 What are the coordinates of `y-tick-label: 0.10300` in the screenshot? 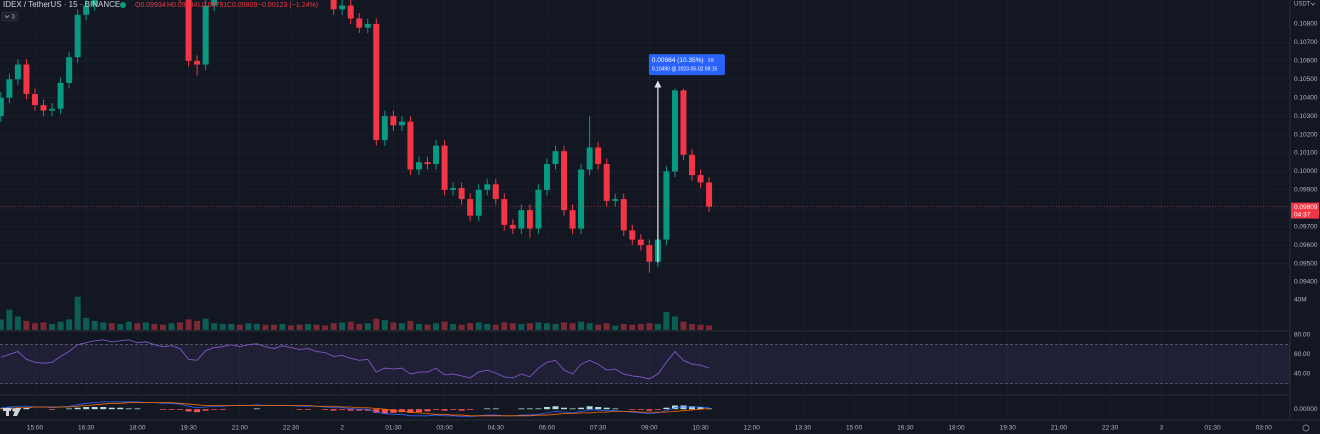 It's located at (1306, 116).